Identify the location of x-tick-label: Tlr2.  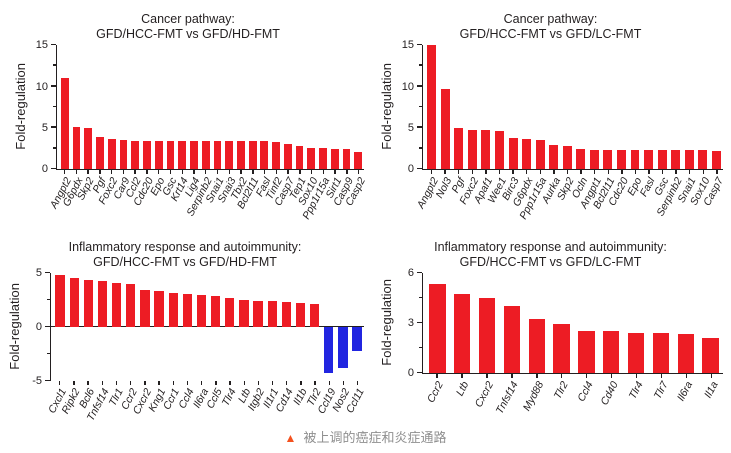
(561, 390).